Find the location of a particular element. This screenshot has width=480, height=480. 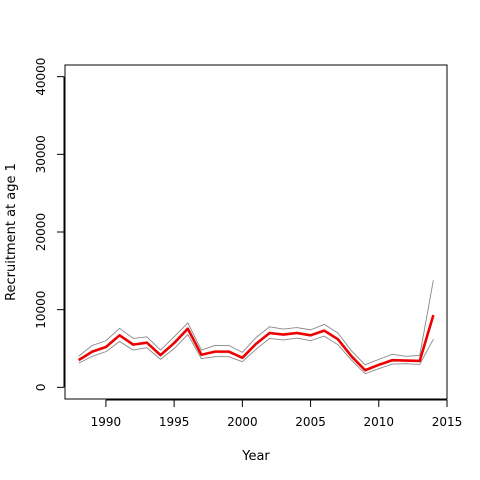

y-tick-label: 10000 is located at coordinates (41, 310).